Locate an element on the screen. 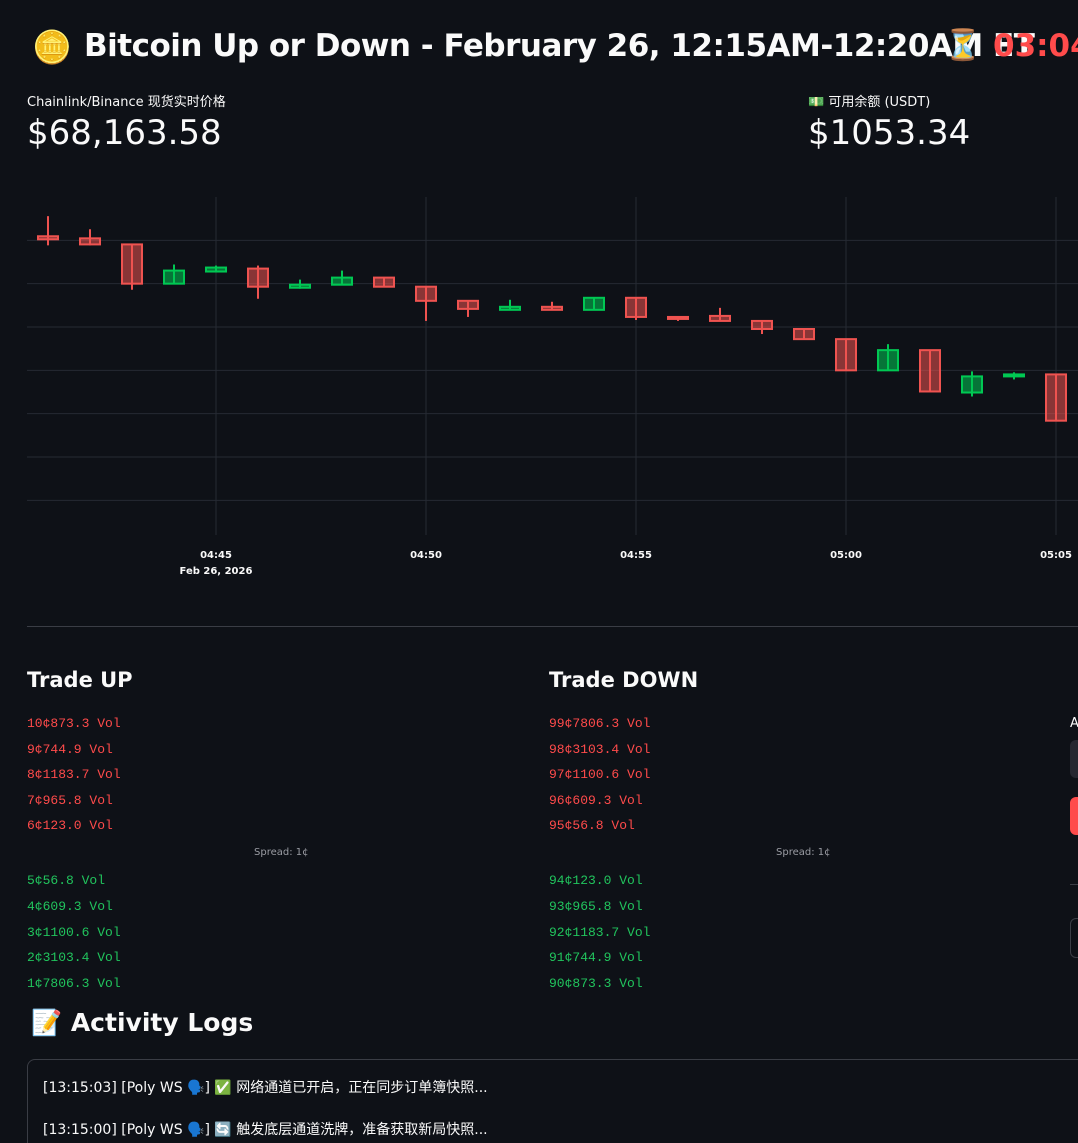 The image size is (1078, 1143). action-button is located at coordinates (1074, 816).